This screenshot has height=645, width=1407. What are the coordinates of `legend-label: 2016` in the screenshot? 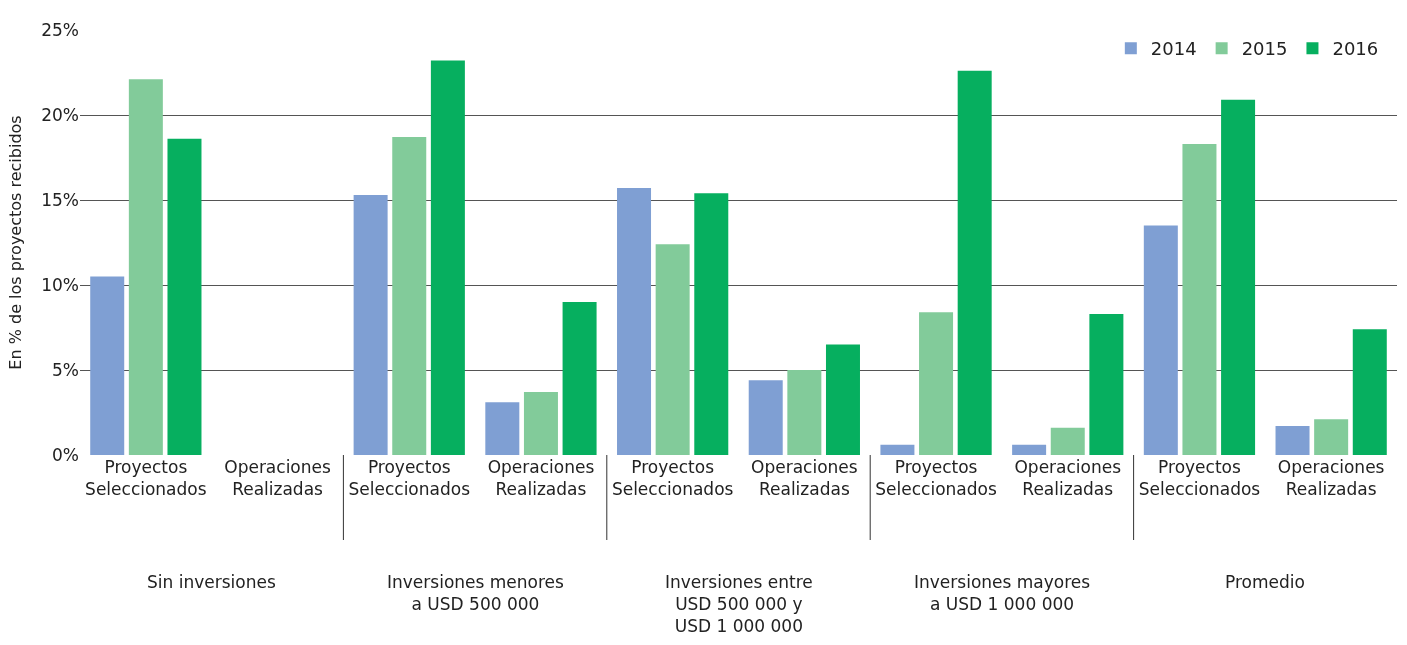 It's located at (1355, 49).